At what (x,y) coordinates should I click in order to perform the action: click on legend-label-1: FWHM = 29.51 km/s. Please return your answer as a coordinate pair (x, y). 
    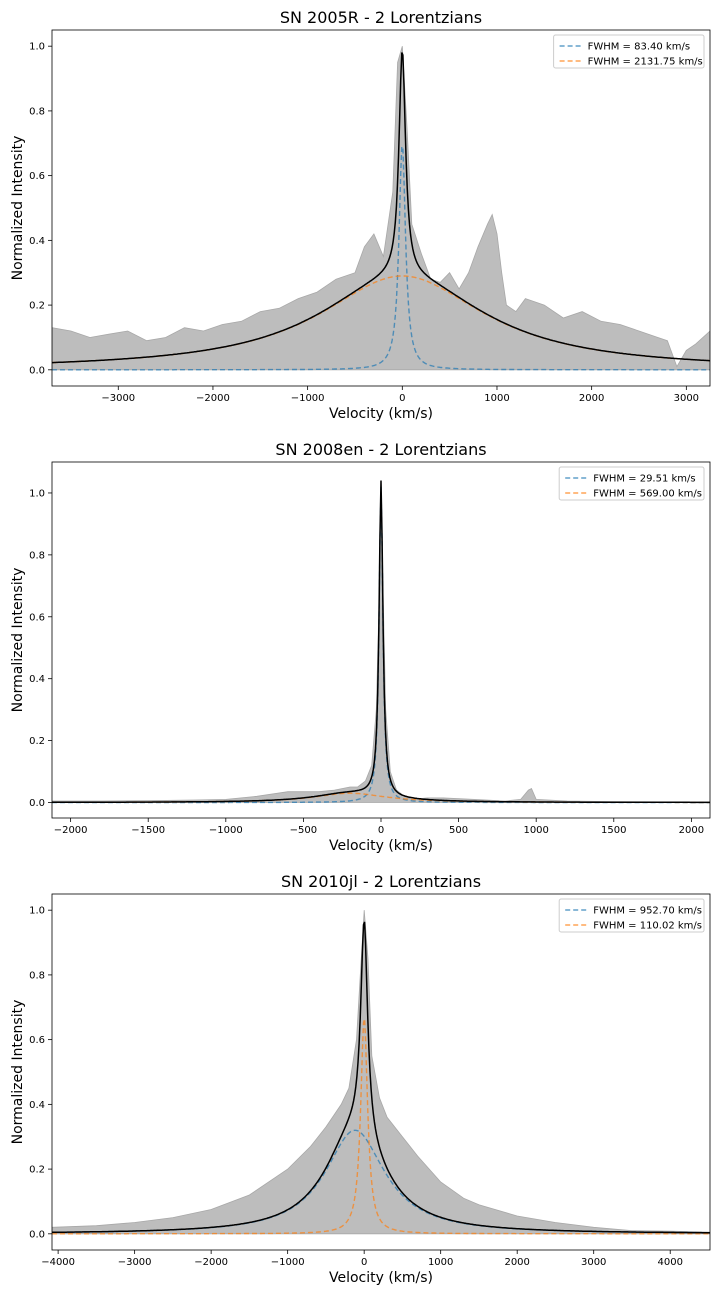
    Looking at the image, I should click on (644, 479).